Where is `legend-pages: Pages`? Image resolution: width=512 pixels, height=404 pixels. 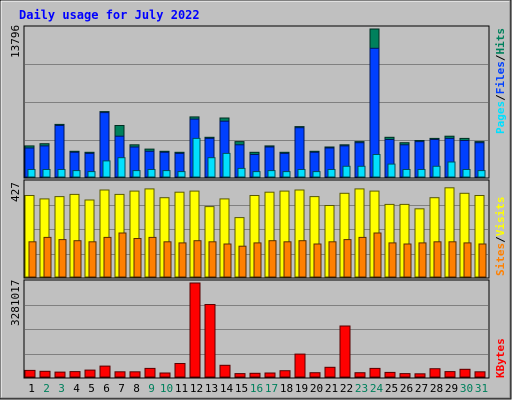
legend-pages: Pages is located at coordinates (500, 117).